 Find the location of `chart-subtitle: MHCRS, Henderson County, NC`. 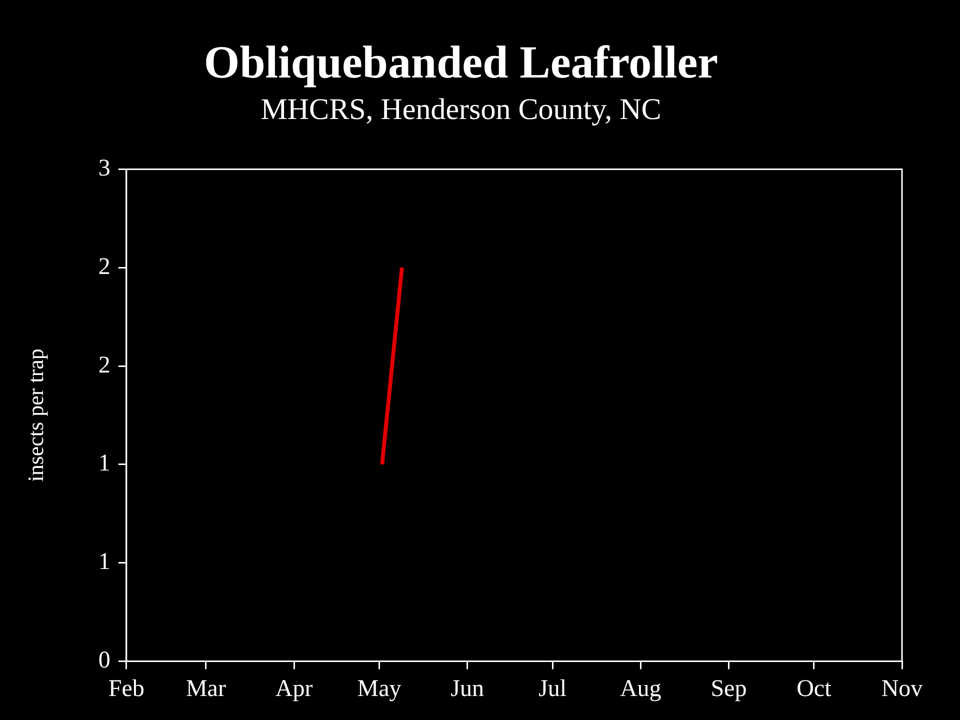

chart-subtitle: MHCRS, Henderson County, NC is located at coordinates (461, 109).